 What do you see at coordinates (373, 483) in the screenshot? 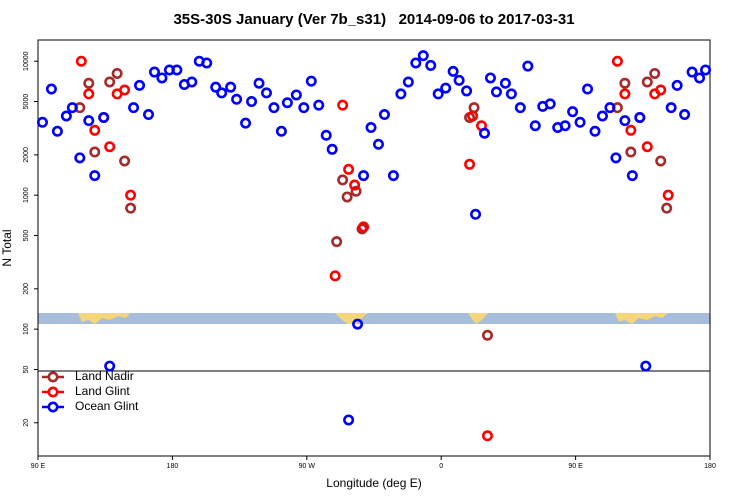
I see `x-axis-title: Longitude (deg E)` at bounding box center [373, 483].